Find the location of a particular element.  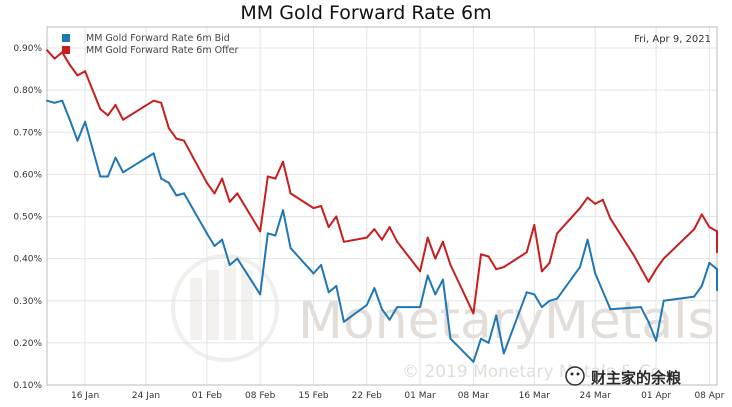

y-tick-label: 0.60% is located at coordinates (27, 175).